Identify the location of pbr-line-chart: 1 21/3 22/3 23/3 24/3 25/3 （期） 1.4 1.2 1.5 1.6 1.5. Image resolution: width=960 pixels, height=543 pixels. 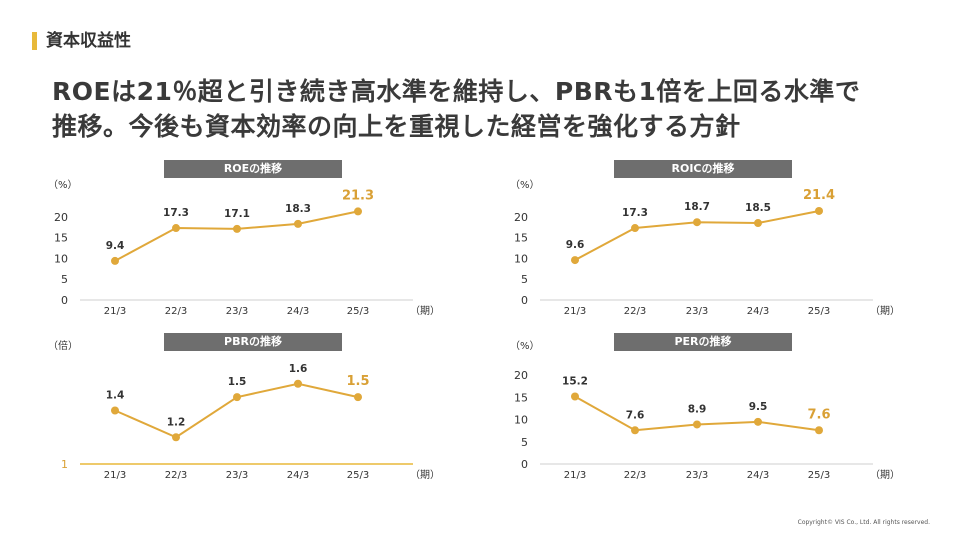
(250, 422).